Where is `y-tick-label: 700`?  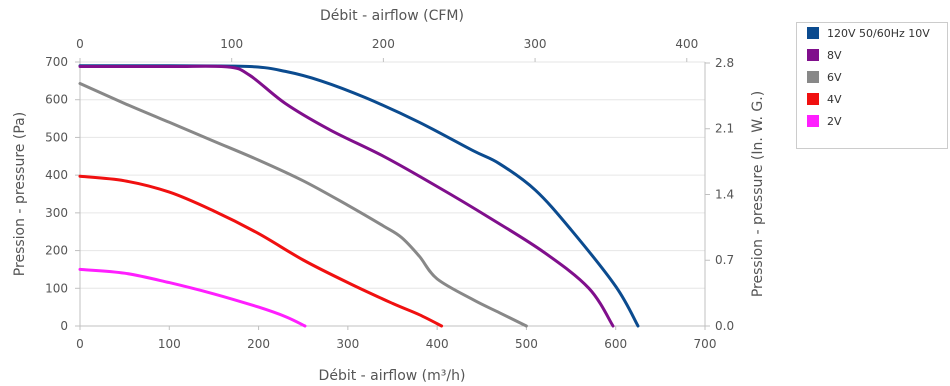 y-tick-label: 700 is located at coordinates (56, 62).